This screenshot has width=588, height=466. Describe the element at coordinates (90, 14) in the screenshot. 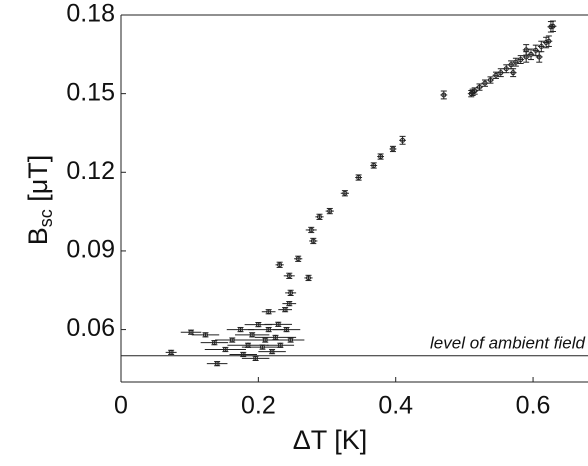

I see `y-tick-label: 0.18` at that location.